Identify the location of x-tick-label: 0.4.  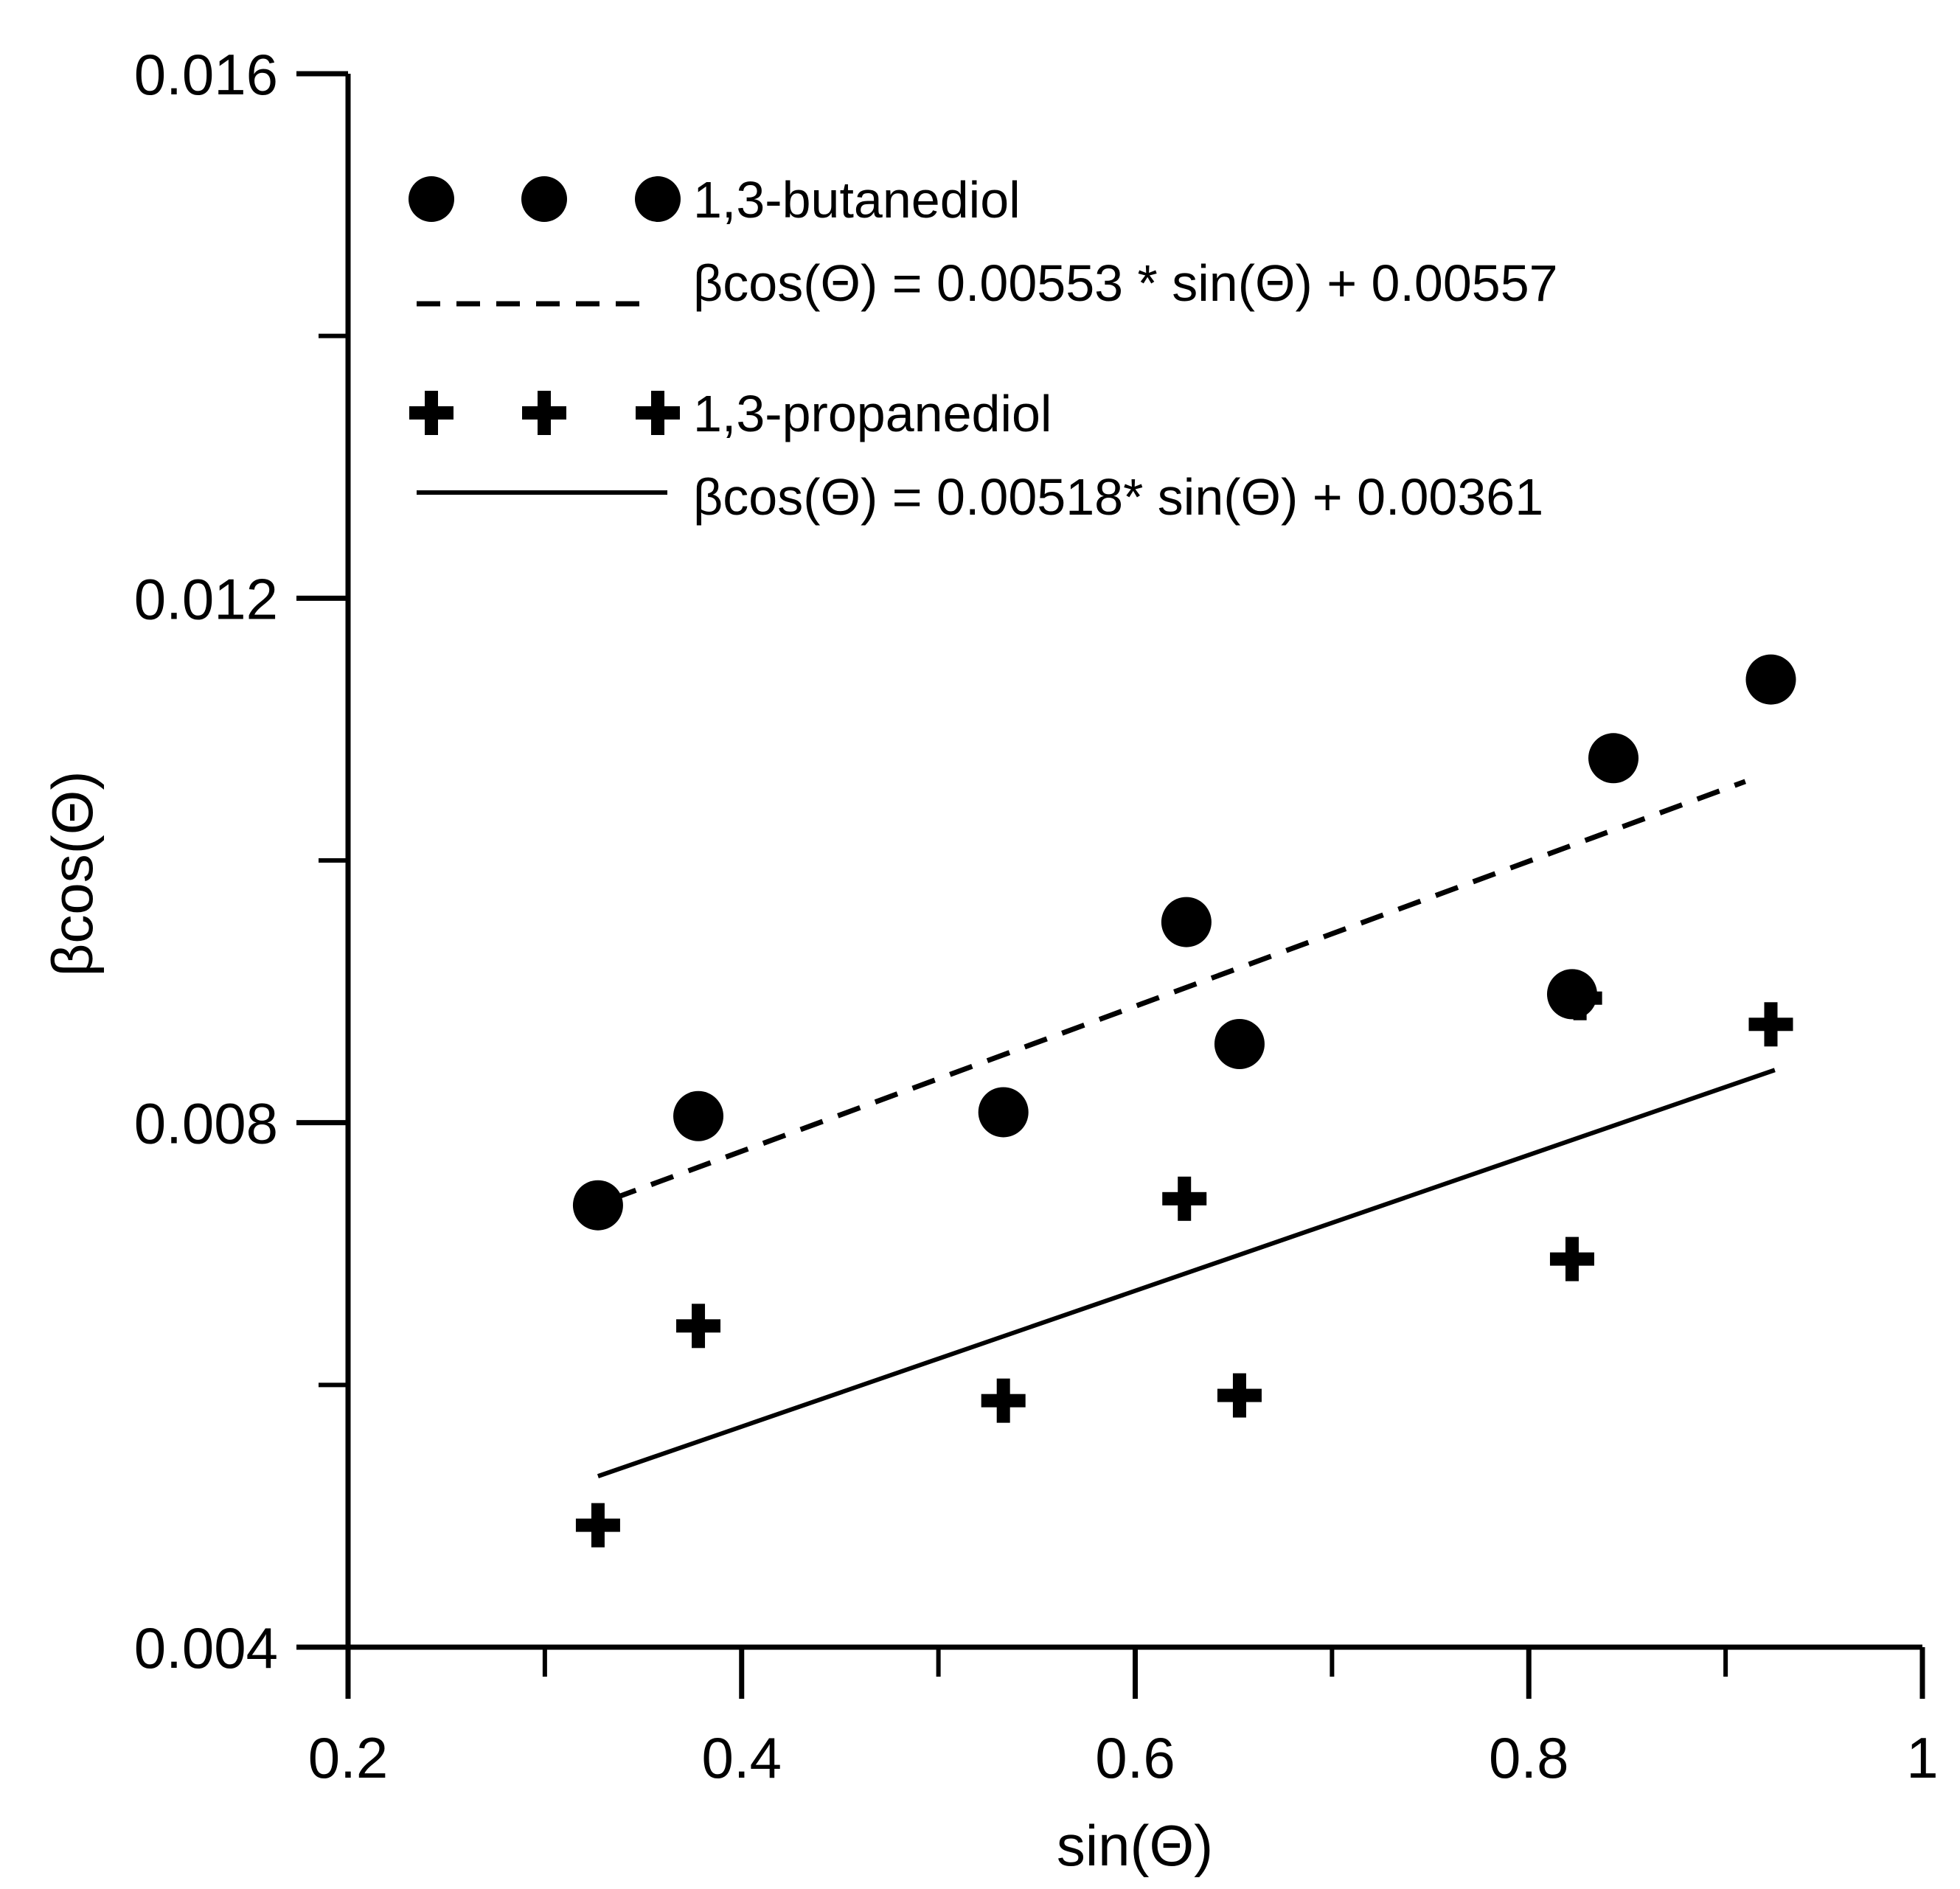
(742, 1757).